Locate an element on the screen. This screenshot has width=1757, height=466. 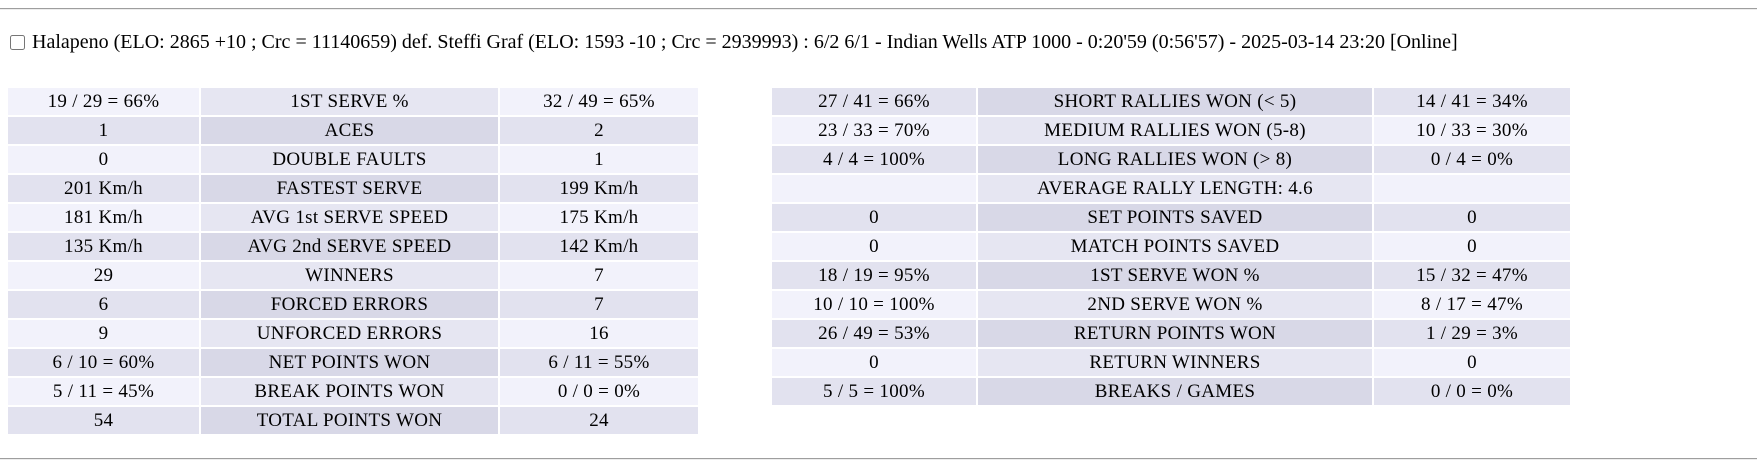
stat-row: 54 TOTAL POINTS WON 24 is located at coordinates (353, 420).